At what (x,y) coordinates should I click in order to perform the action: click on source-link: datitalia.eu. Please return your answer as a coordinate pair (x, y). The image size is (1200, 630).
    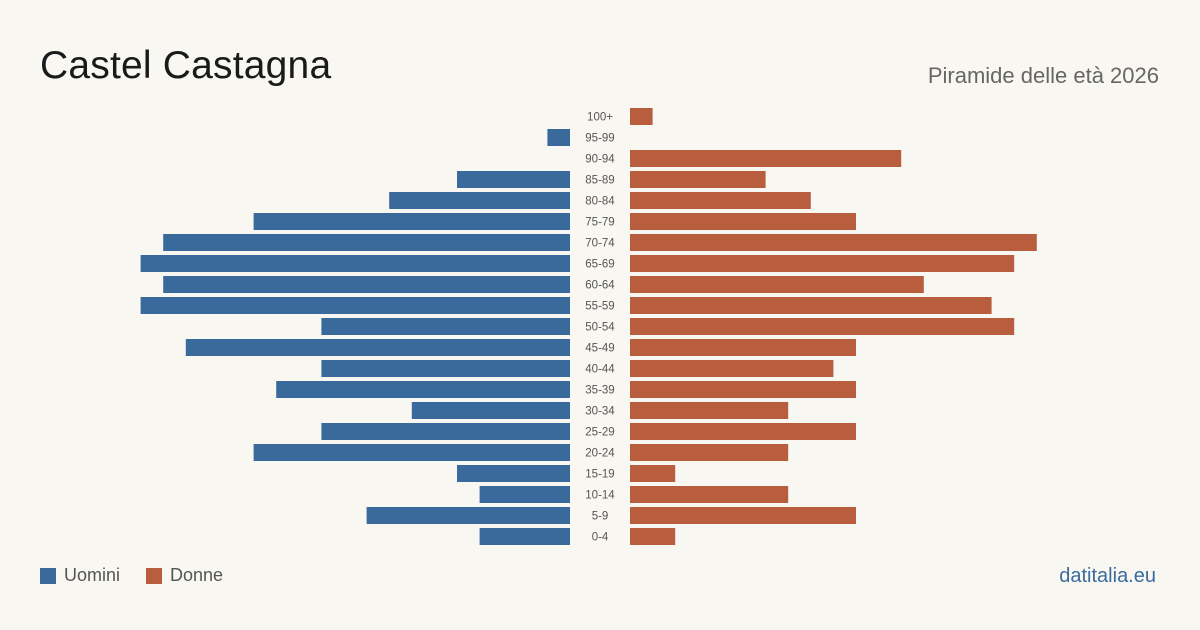
    Looking at the image, I should click on (1107, 576).